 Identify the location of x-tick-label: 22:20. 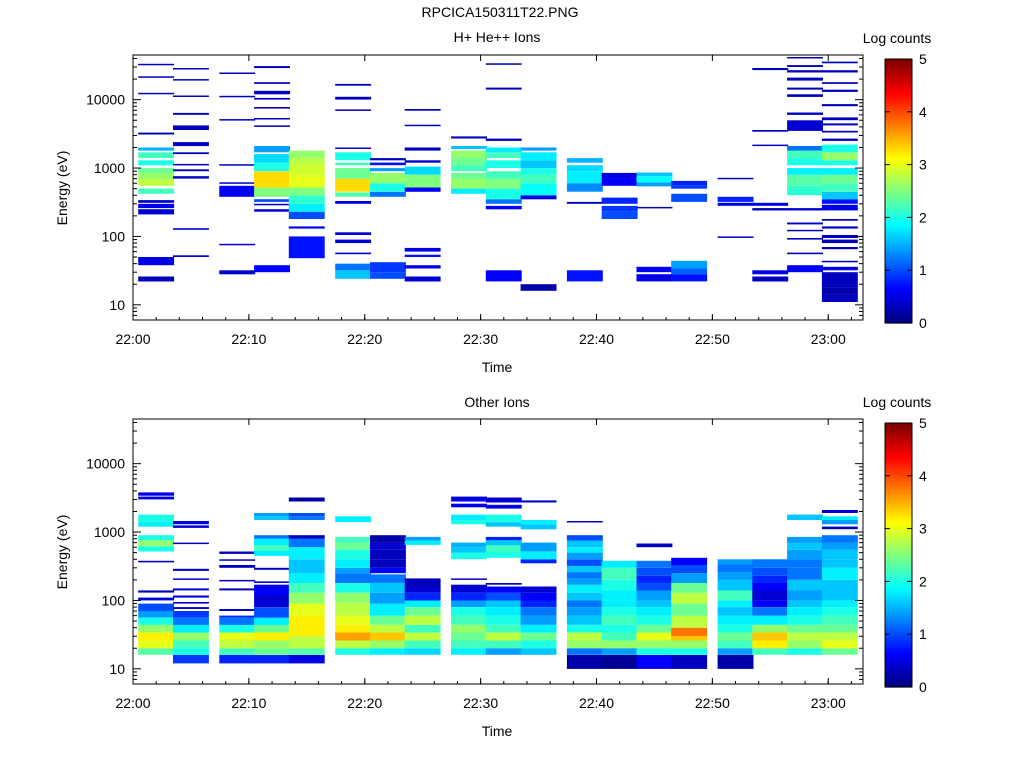
(364, 703).